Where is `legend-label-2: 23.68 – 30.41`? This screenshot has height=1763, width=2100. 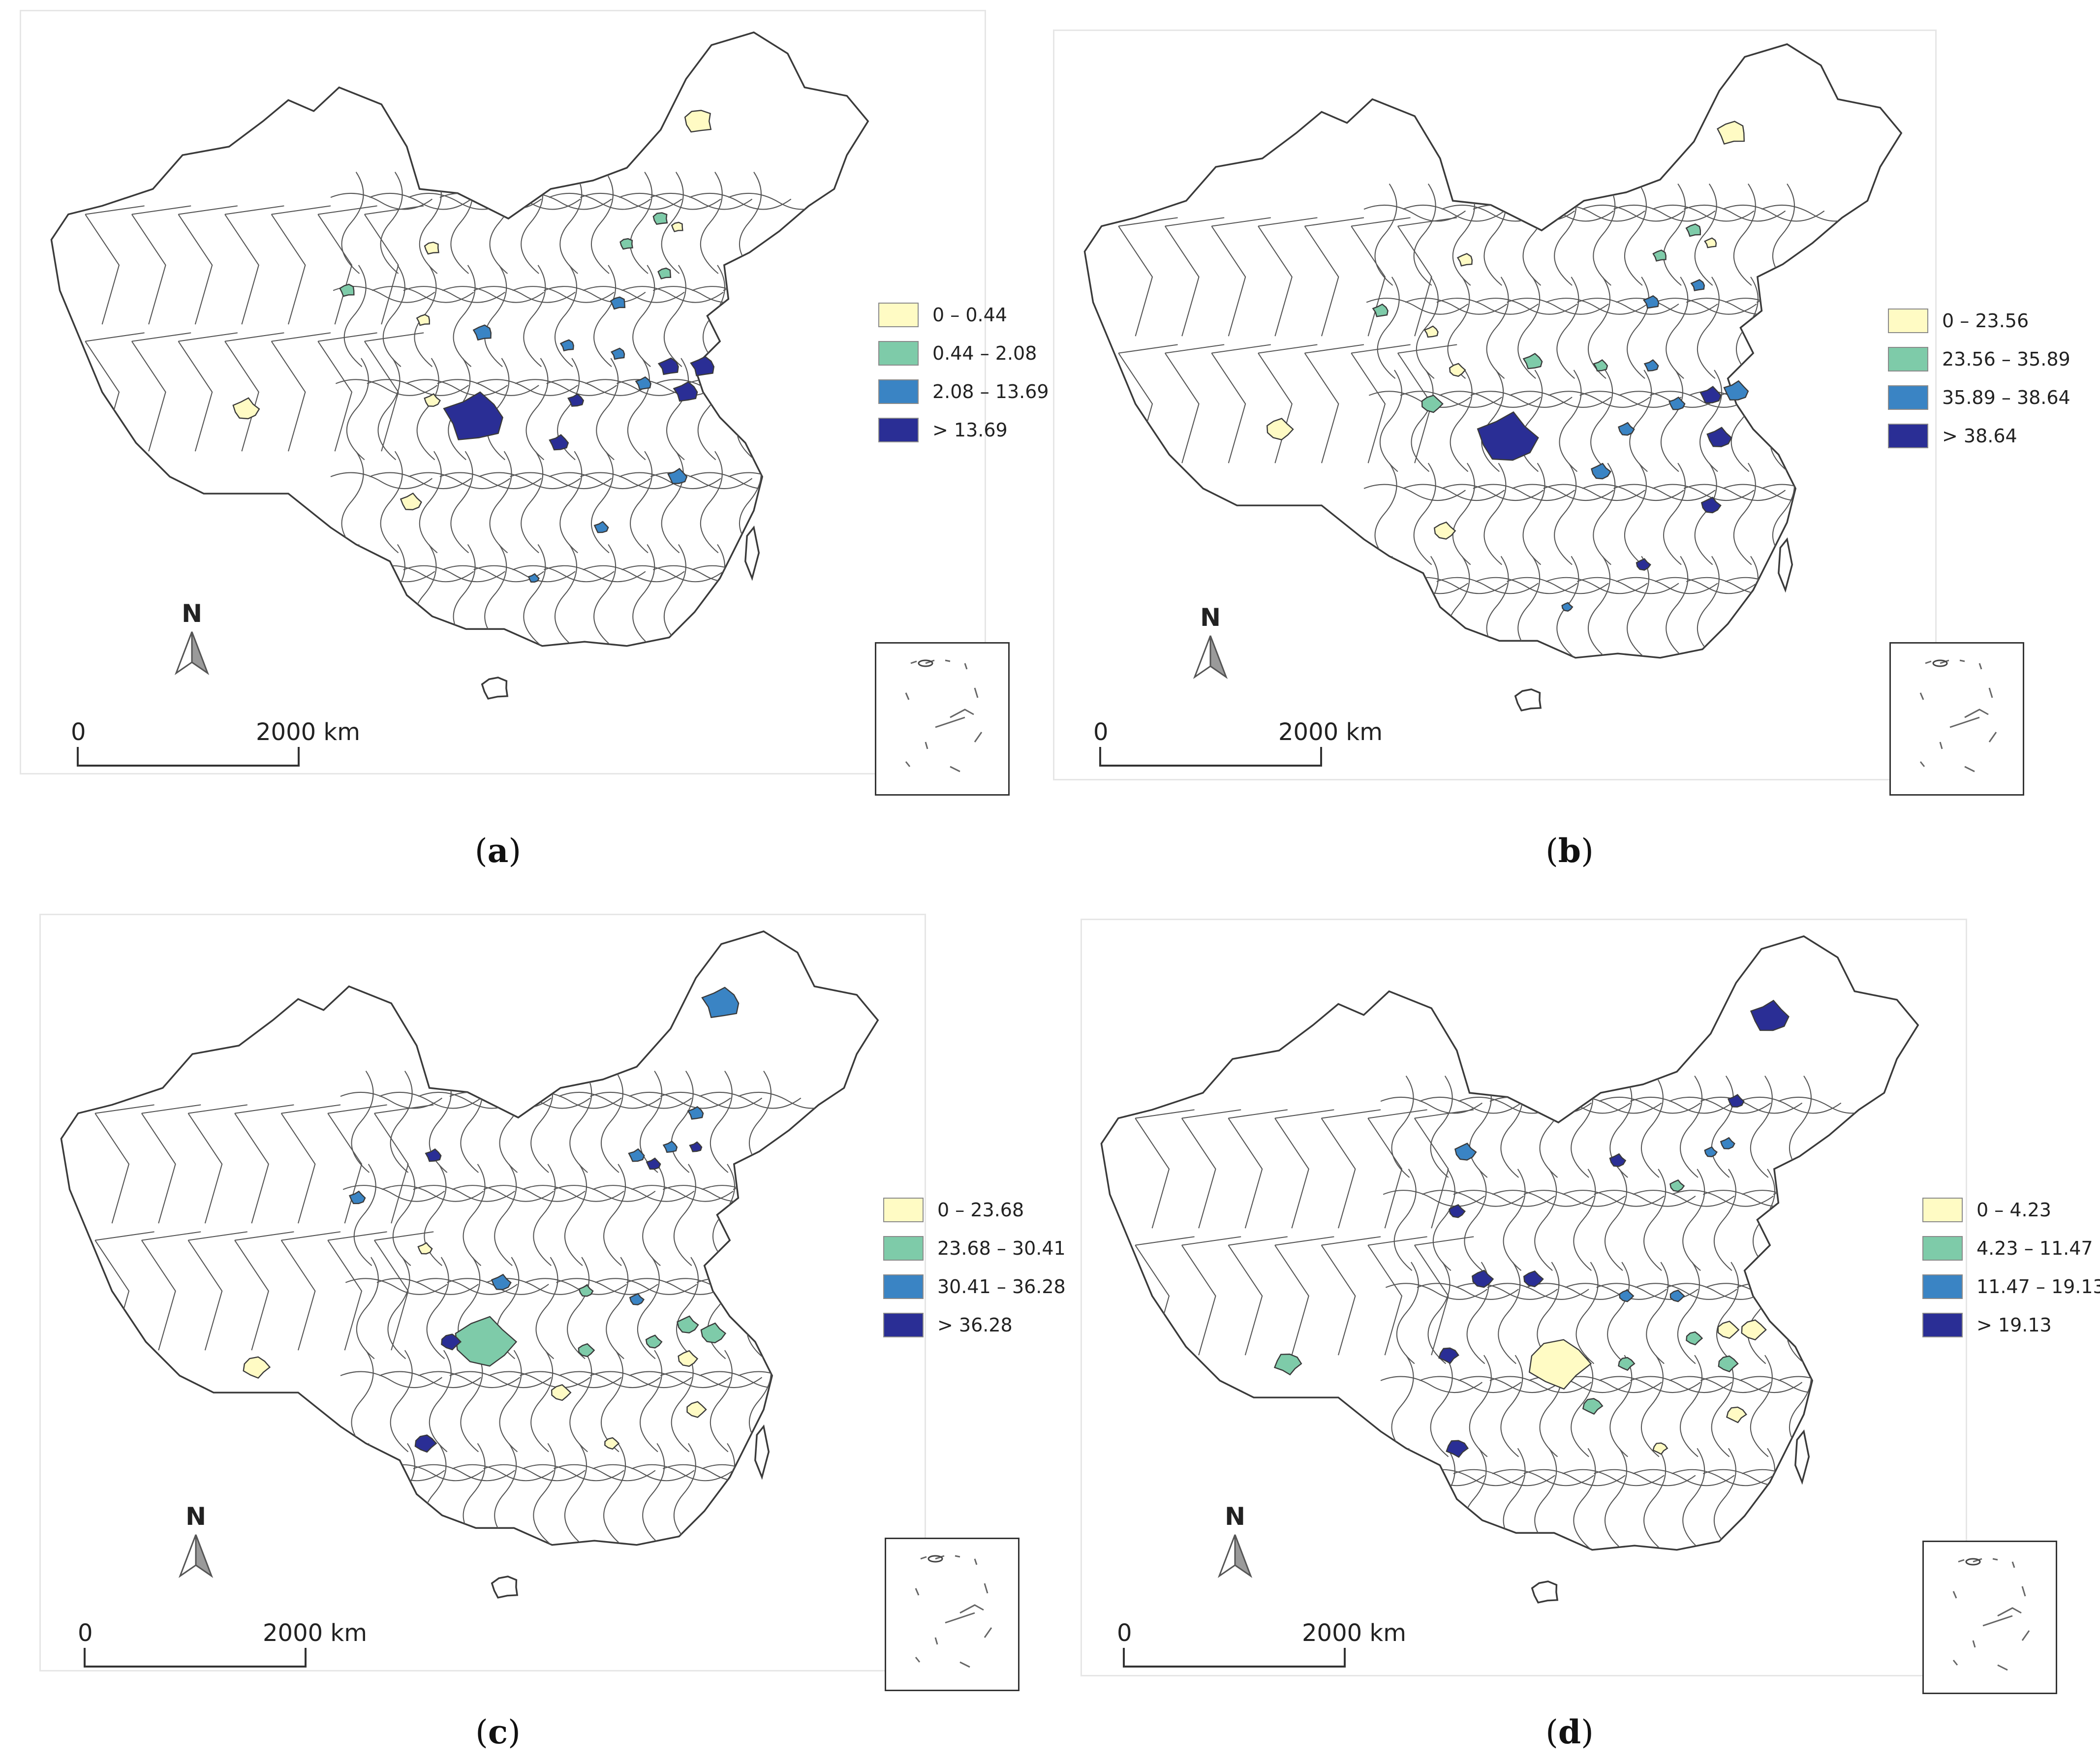 legend-label-2: 23.68 – 30.41 is located at coordinates (1001, 1248).